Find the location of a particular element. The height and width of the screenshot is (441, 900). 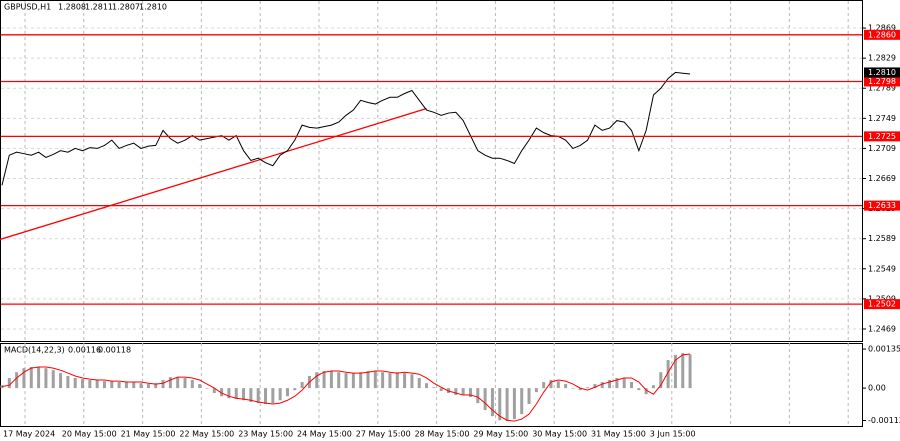

level-label: 1.2633 is located at coordinates (882, 205).